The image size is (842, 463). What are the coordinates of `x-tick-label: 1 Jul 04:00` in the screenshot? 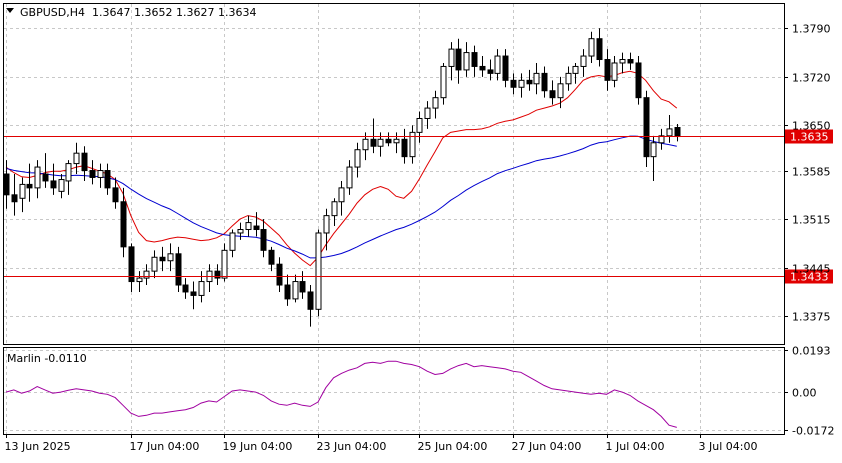 It's located at (635, 446).